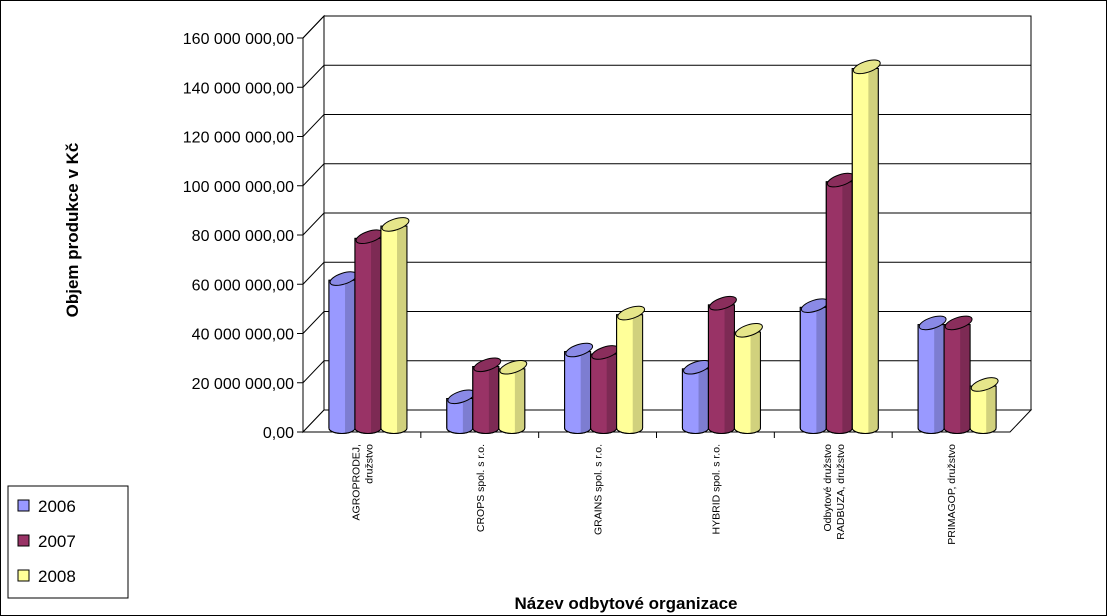  What do you see at coordinates (72, 230) in the screenshot?
I see `y-axis-title: Objem produkce v Kč` at bounding box center [72, 230].